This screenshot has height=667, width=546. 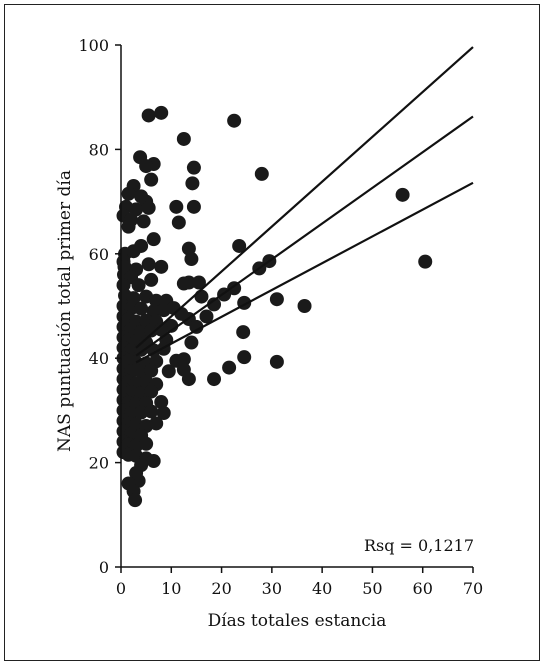 I want to click on x-tick-label: 50, so click(x=372, y=588).